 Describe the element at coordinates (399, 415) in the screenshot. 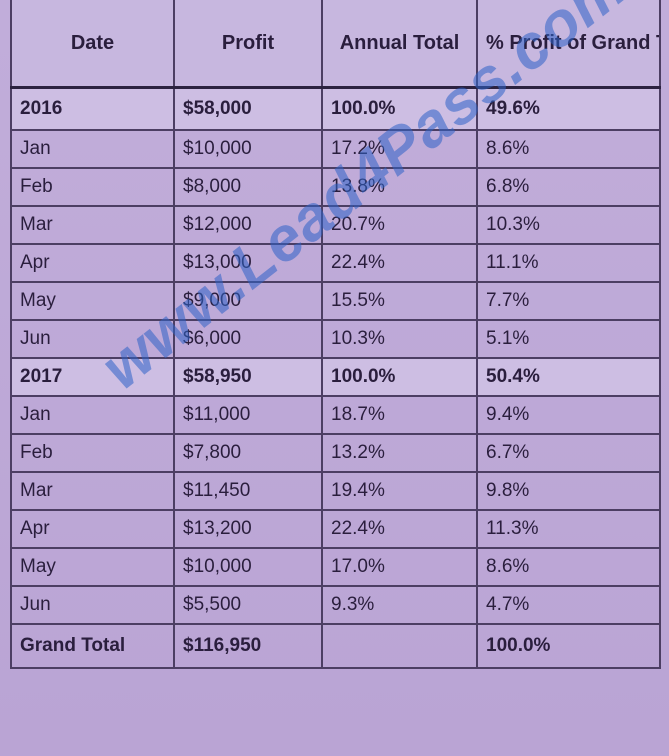

I see `annual-total-cell: 18.7%` at that location.